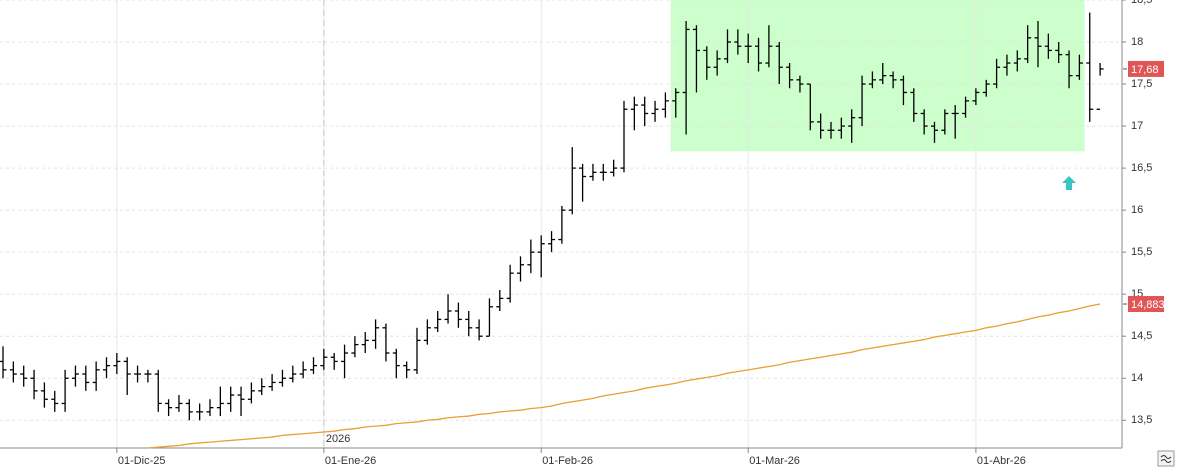  What do you see at coordinates (1141, 168) in the screenshot?
I see `y-tick-label: 16,5` at bounding box center [1141, 168].